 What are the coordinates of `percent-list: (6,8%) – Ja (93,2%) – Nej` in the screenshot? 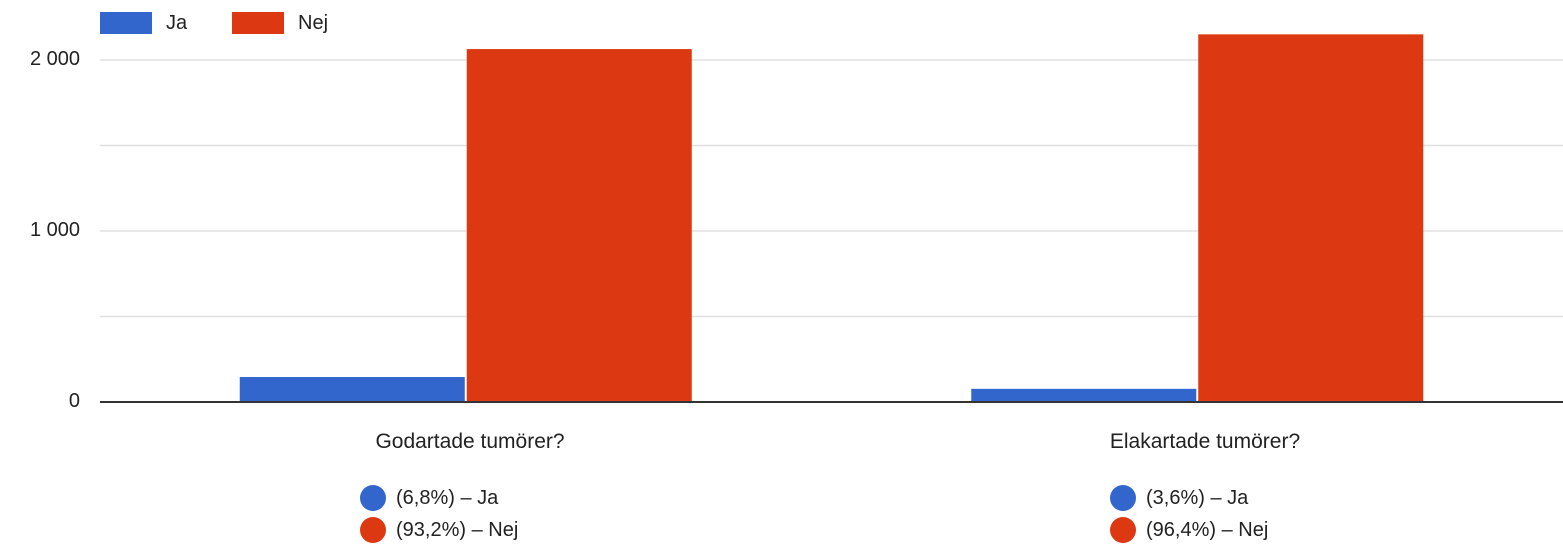 It's located at (439, 514).